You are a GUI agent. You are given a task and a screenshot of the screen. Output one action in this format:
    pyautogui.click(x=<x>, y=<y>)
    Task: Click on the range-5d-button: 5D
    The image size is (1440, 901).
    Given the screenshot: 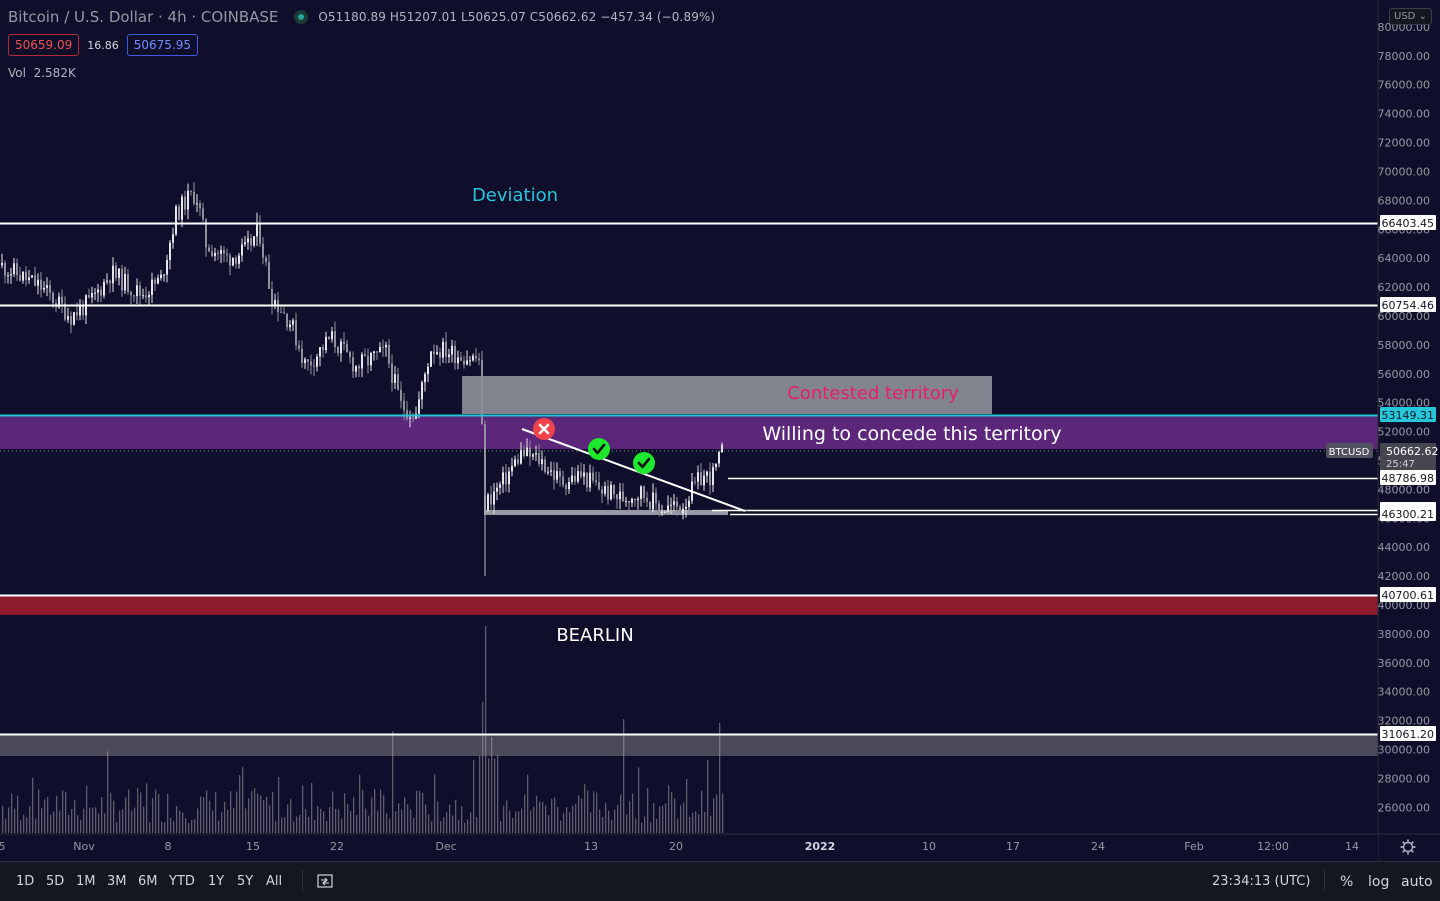 What is the action you would take?
    pyautogui.click(x=55, y=881)
    